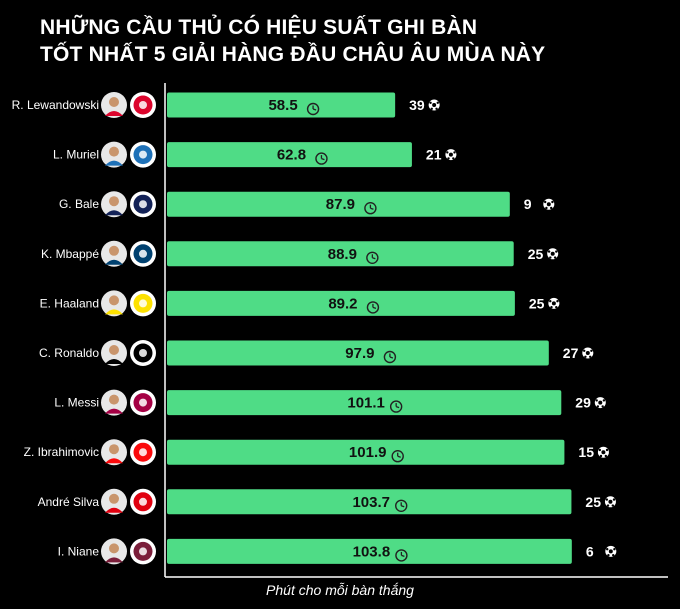 The width and height of the screenshot is (680, 609). I want to click on chart-row: I. Niane 103.8 6, so click(337, 551).